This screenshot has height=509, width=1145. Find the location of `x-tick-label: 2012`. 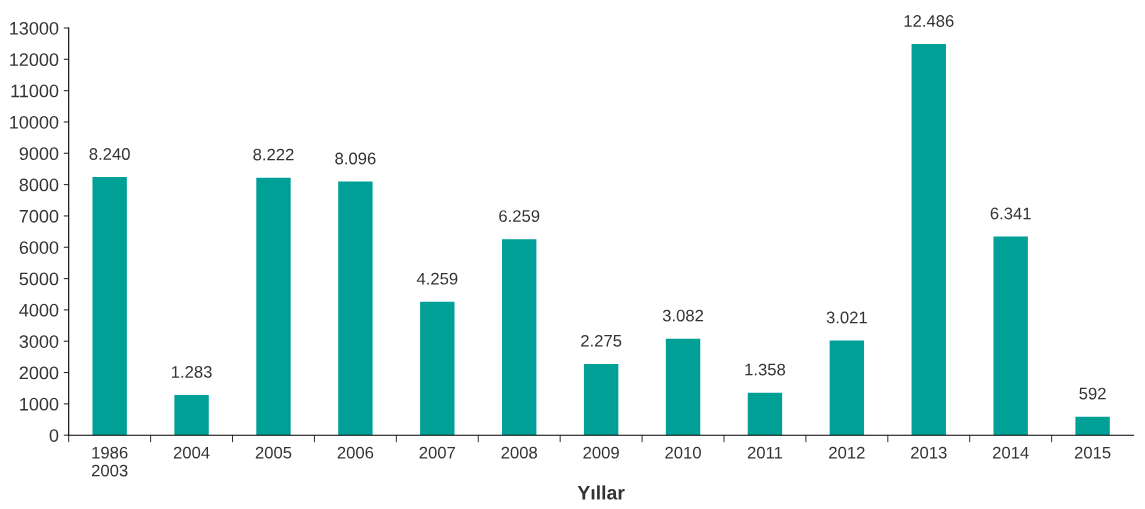

x-tick-label: 2012 is located at coordinates (847, 452).